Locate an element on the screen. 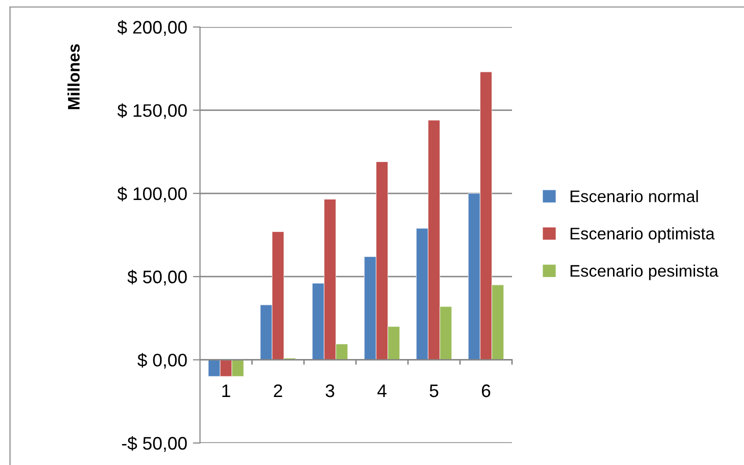  y-axis-title: Millones is located at coordinates (73, 77).